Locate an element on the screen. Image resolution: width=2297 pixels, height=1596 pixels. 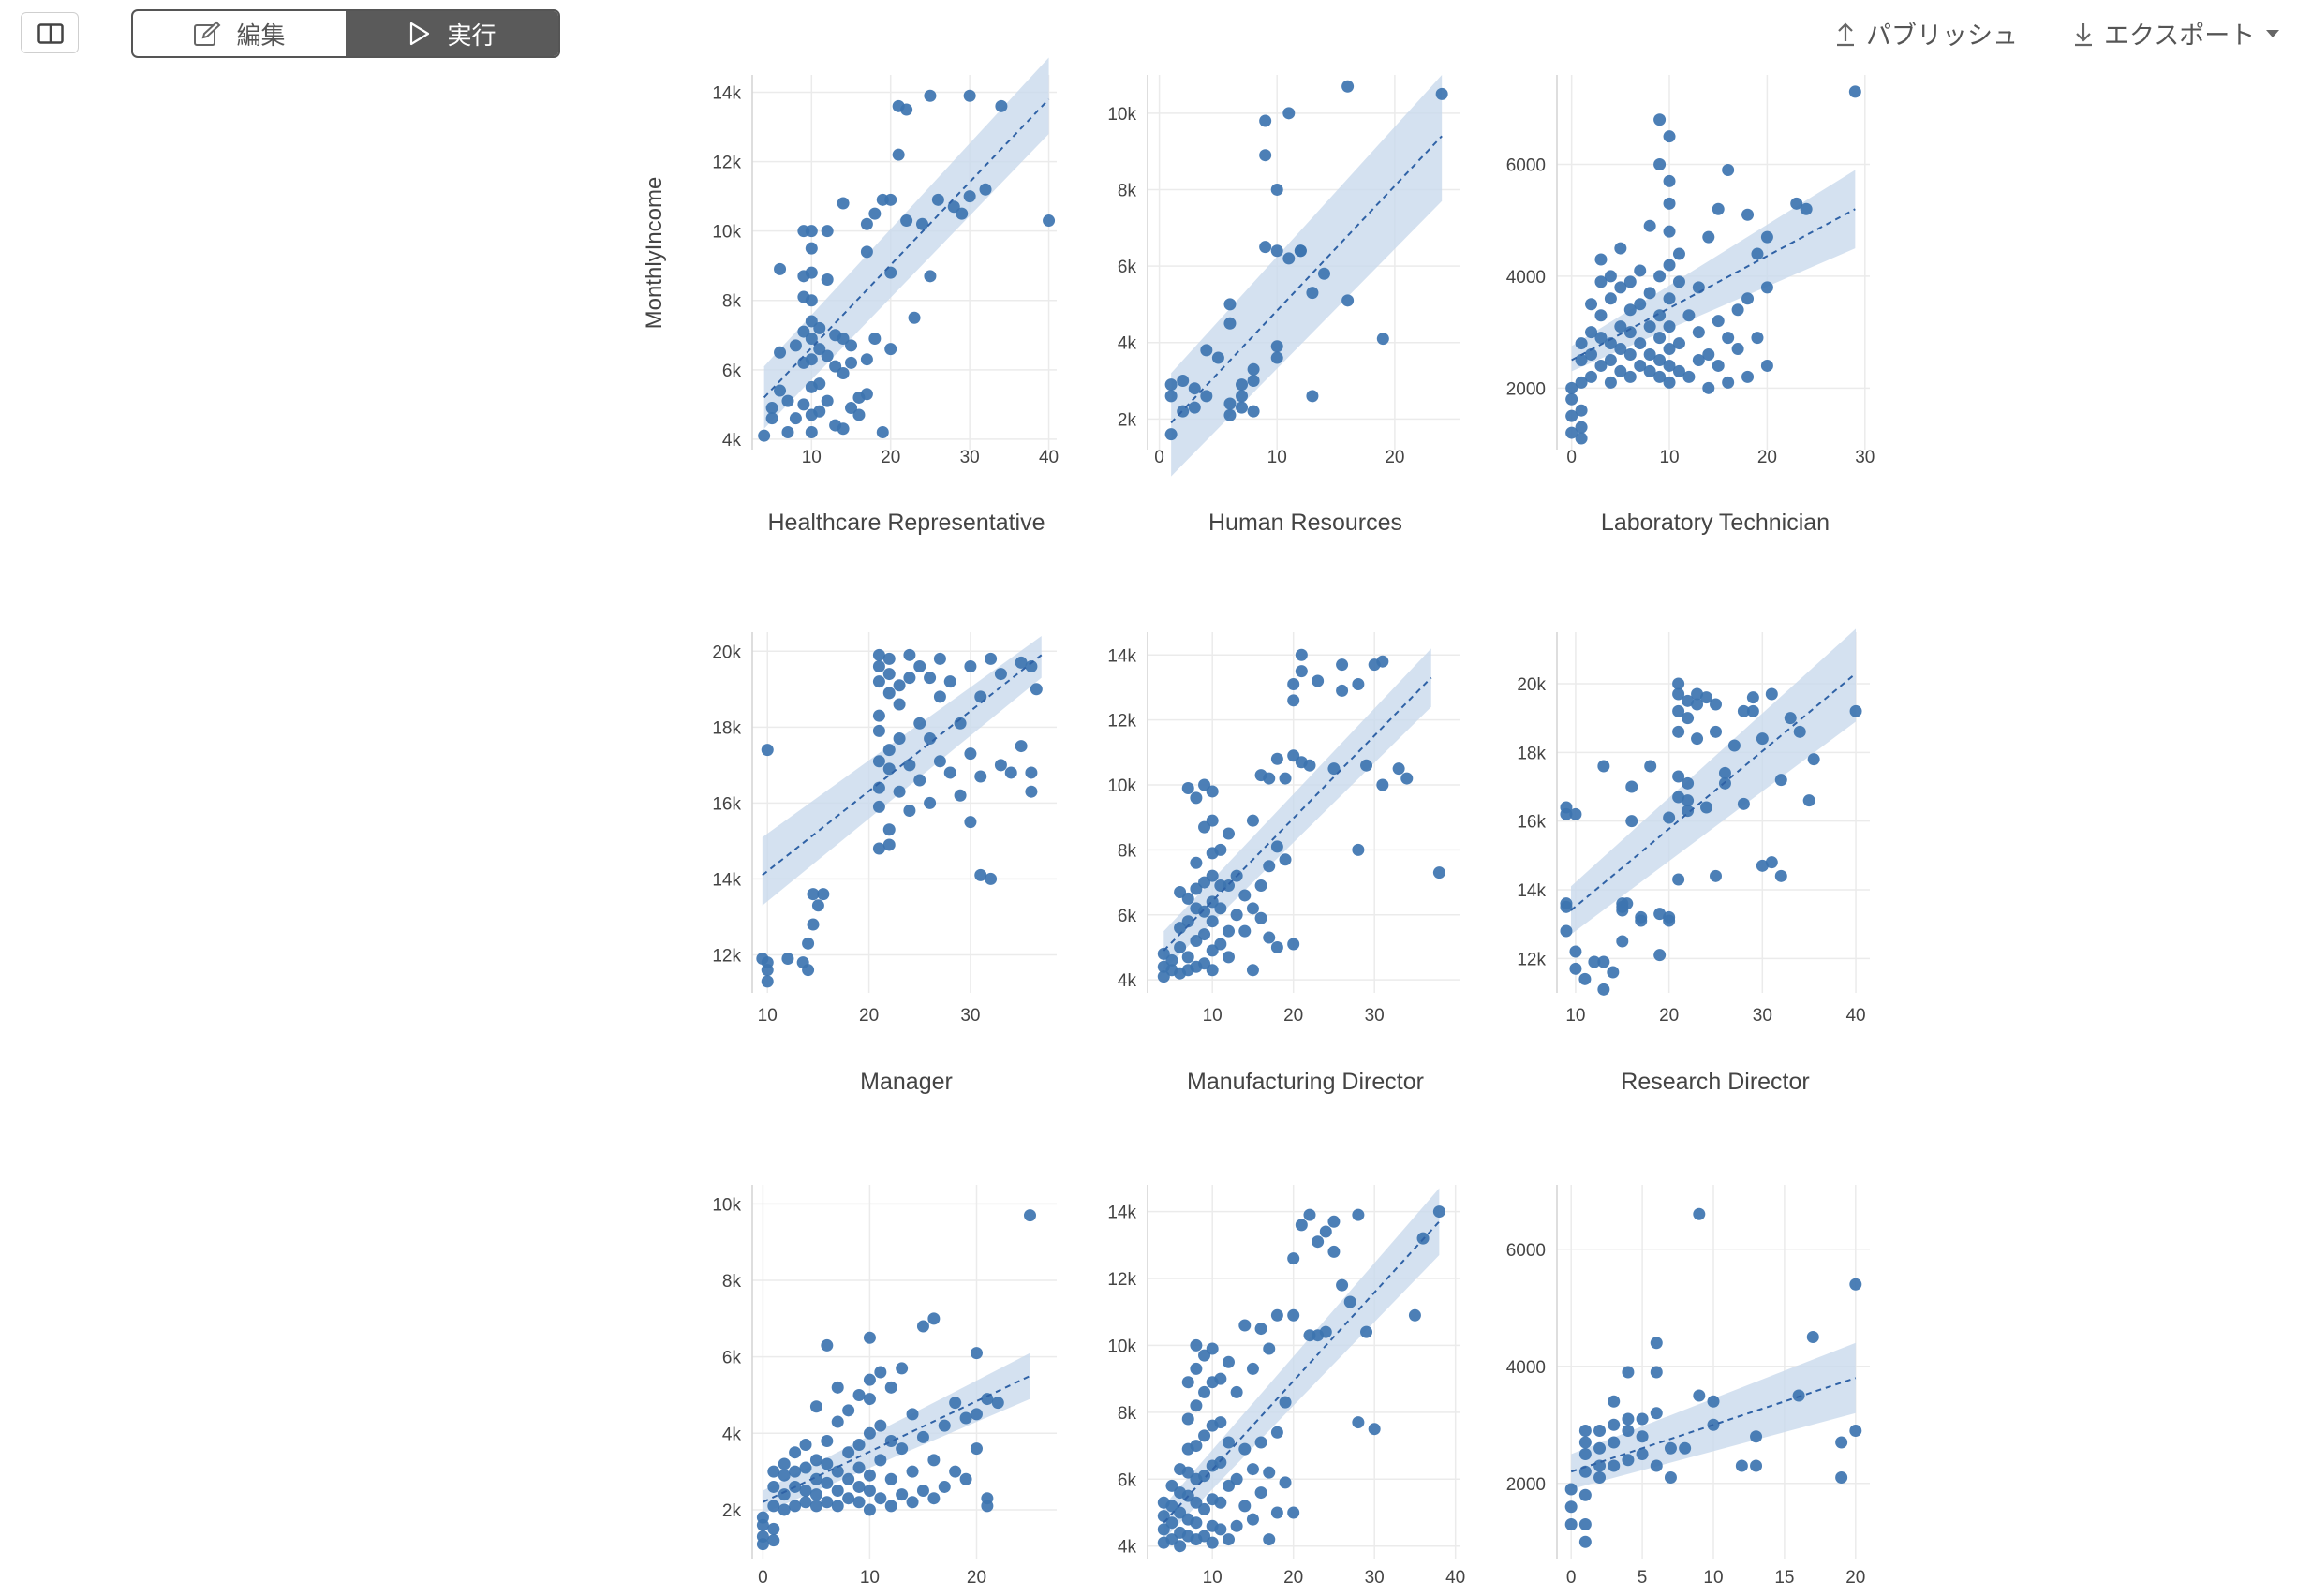
run-mode-button: 実行 is located at coordinates (452, 33).